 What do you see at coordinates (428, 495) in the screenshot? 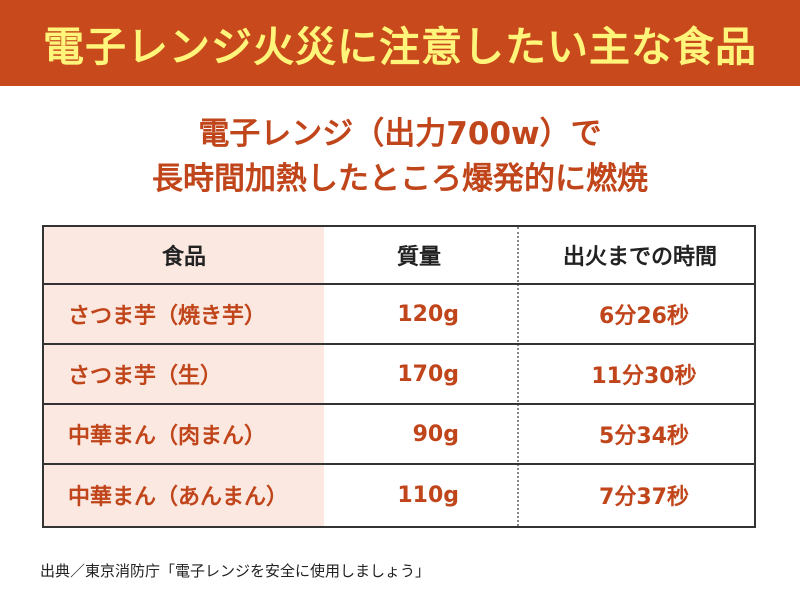
I see `food-mass: 110g` at bounding box center [428, 495].